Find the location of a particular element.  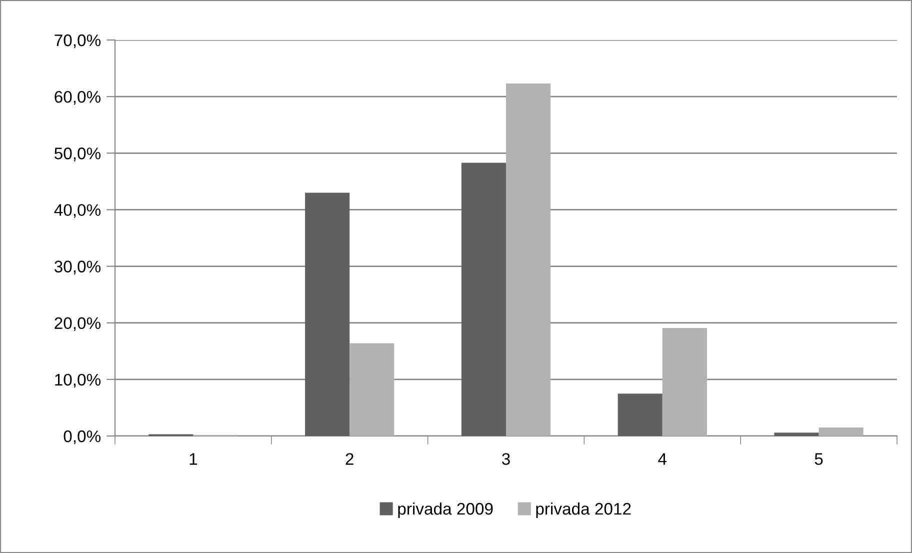

y-tick-label: 50,0% is located at coordinates (77, 155).